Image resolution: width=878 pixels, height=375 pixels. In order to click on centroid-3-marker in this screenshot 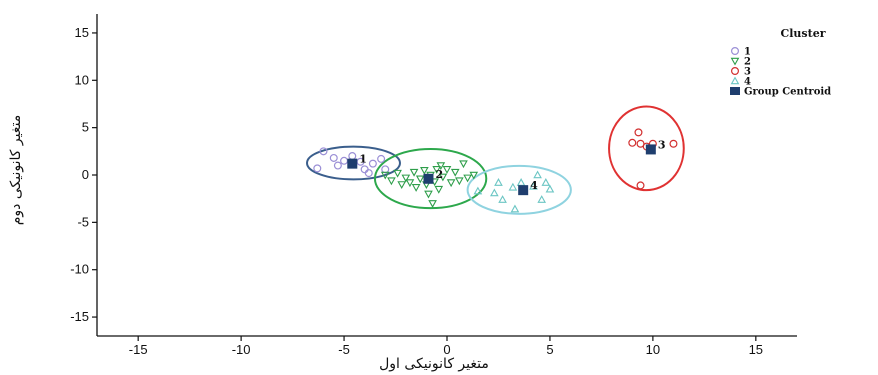, I will do `click(650, 149)`.